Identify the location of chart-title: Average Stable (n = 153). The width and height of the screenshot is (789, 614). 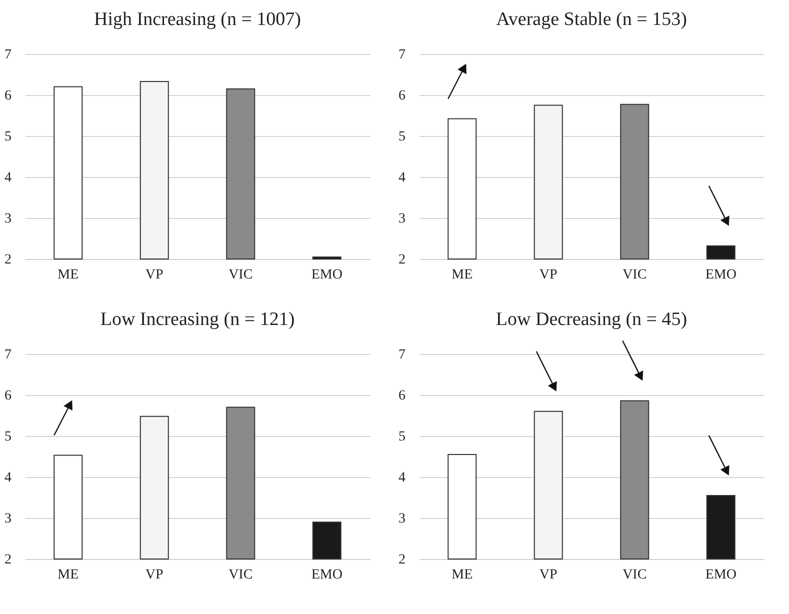
(591, 19).